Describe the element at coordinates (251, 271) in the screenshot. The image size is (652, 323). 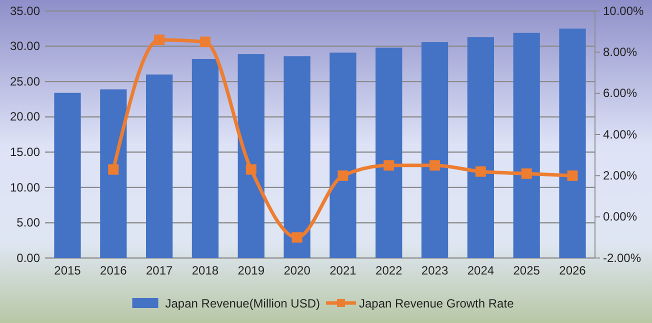
I see `x-tick-label: 2019` at that location.